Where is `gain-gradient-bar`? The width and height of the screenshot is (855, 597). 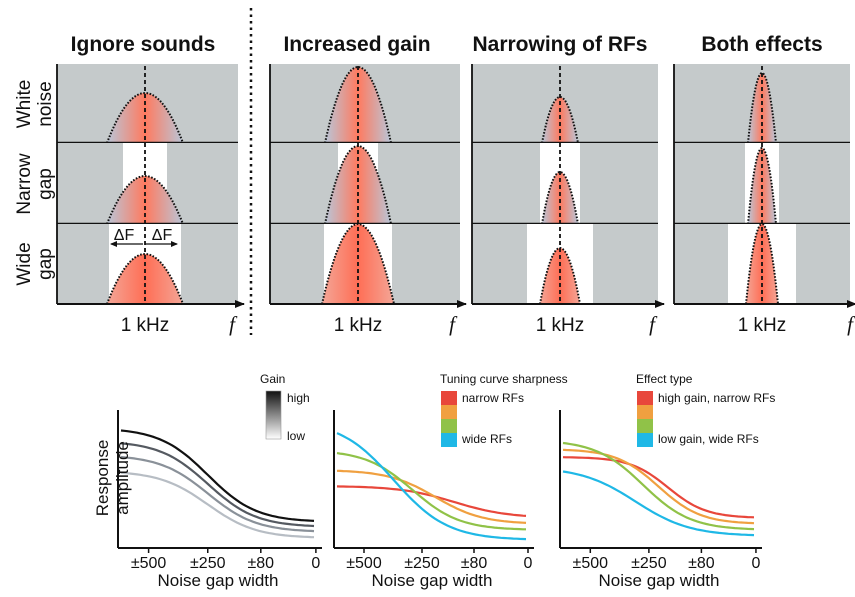 gain-gradient-bar is located at coordinates (273, 415).